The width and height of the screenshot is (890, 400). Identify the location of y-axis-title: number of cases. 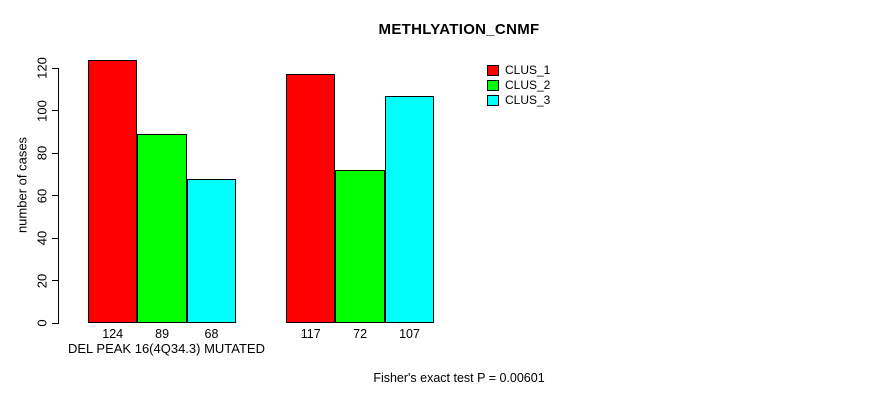
(22, 185).